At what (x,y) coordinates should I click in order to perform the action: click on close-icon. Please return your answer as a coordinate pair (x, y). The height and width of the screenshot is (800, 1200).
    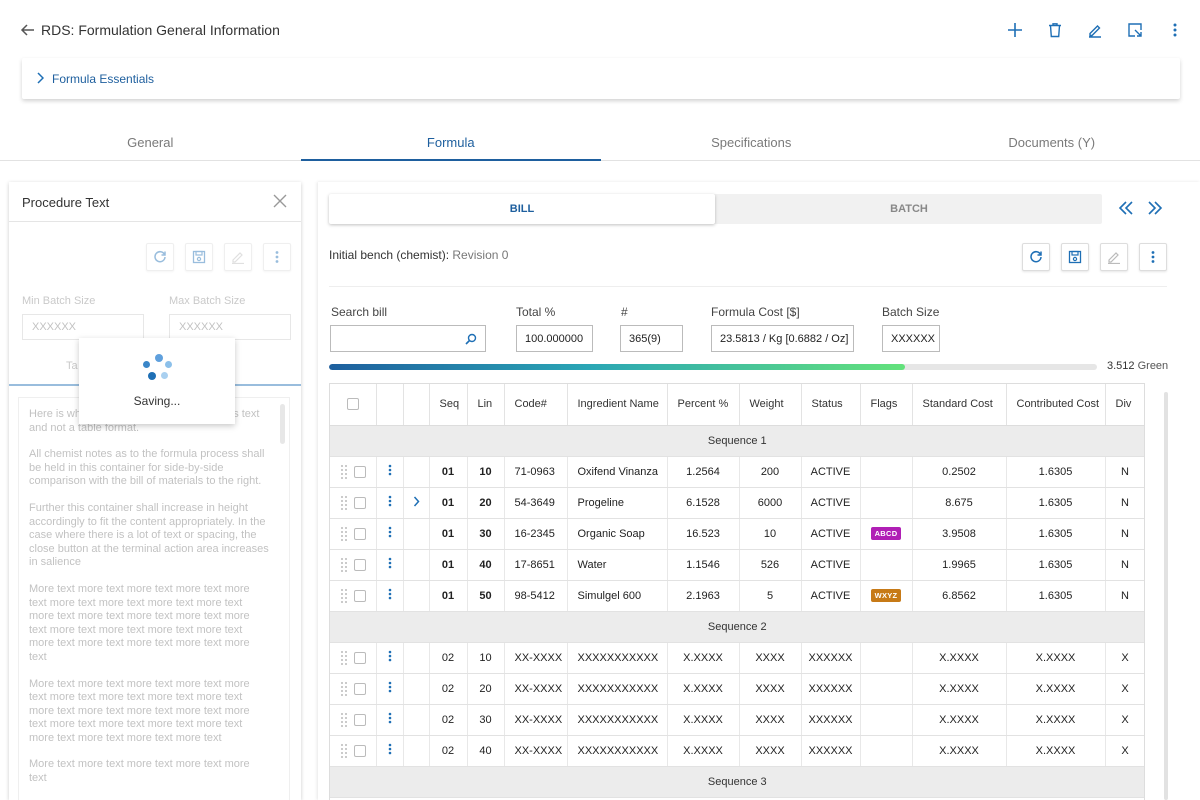
    Looking at the image, I should click on (280, 202).